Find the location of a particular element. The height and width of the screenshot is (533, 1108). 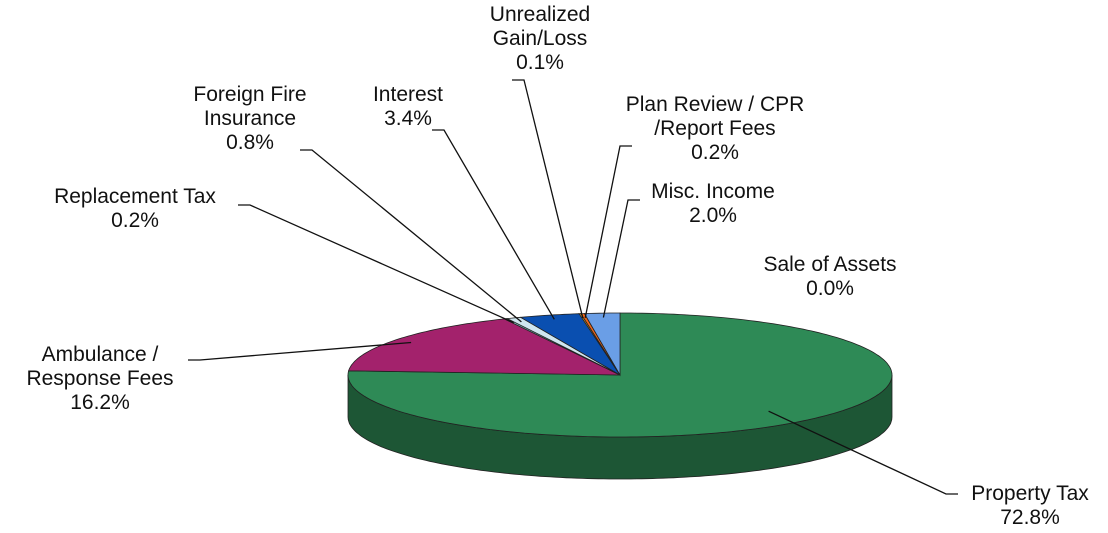

slice-label: Property Tax 72.8% is located at coordinates (1029, 506).